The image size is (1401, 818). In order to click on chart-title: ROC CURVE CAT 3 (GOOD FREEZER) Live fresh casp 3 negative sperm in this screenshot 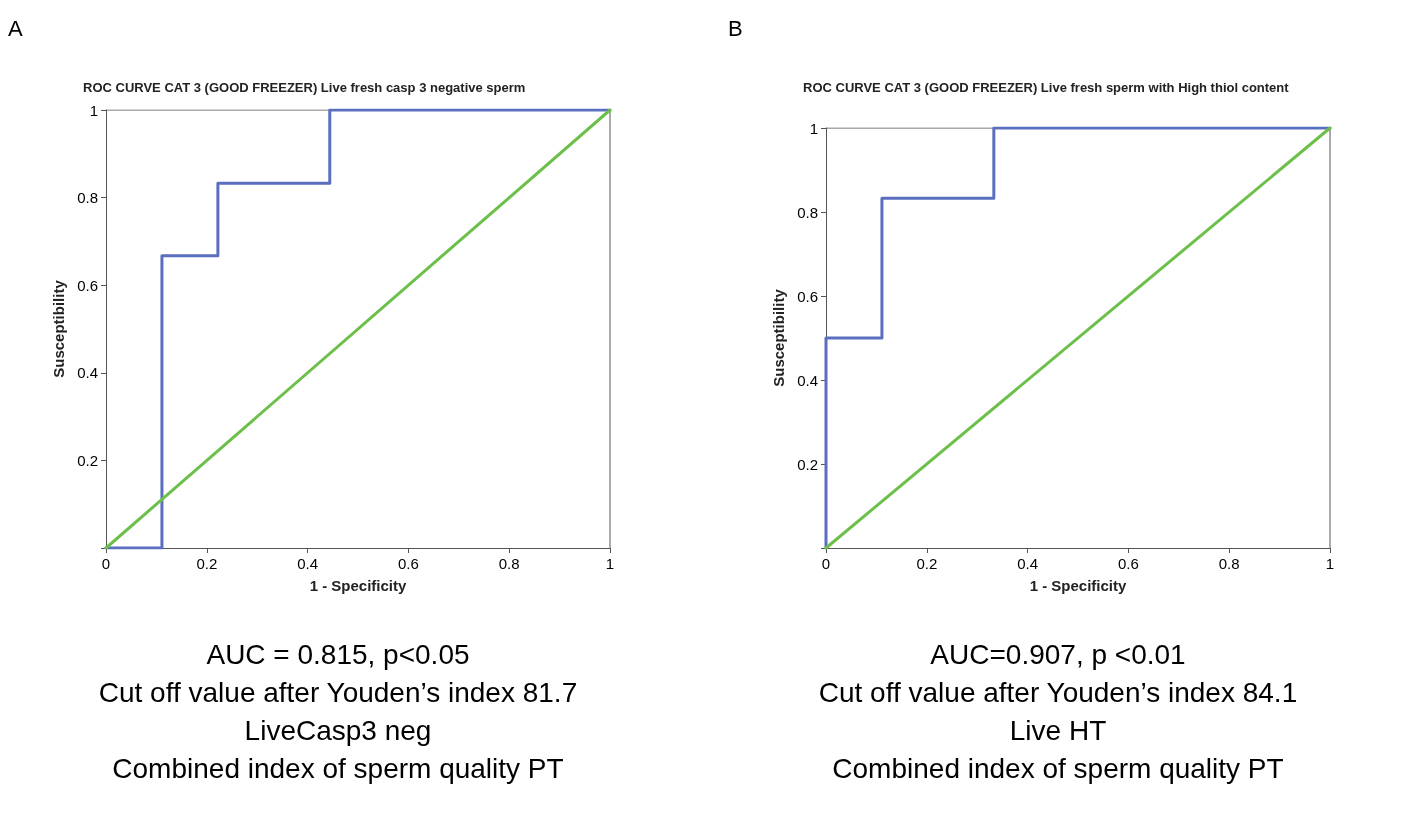, I will do `click(304, 87)`.